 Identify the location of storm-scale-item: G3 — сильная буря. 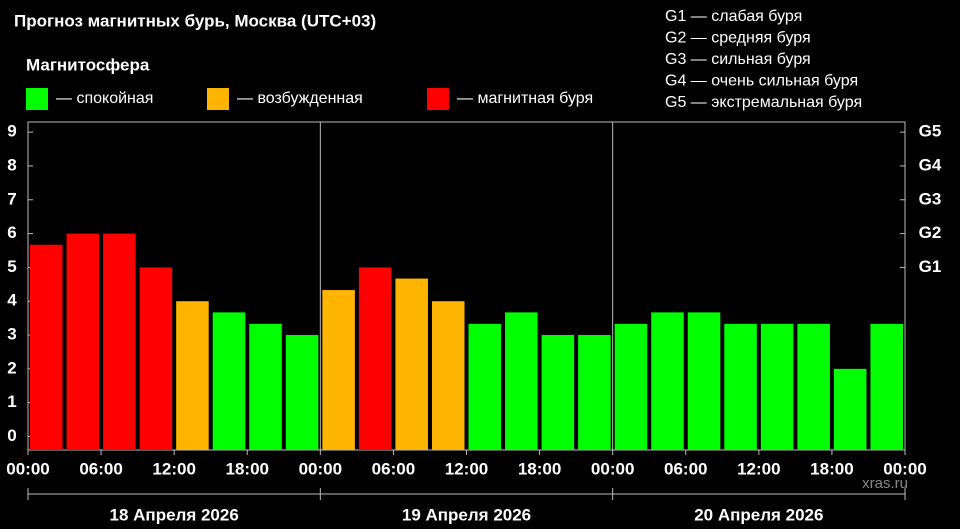
(738, 59).